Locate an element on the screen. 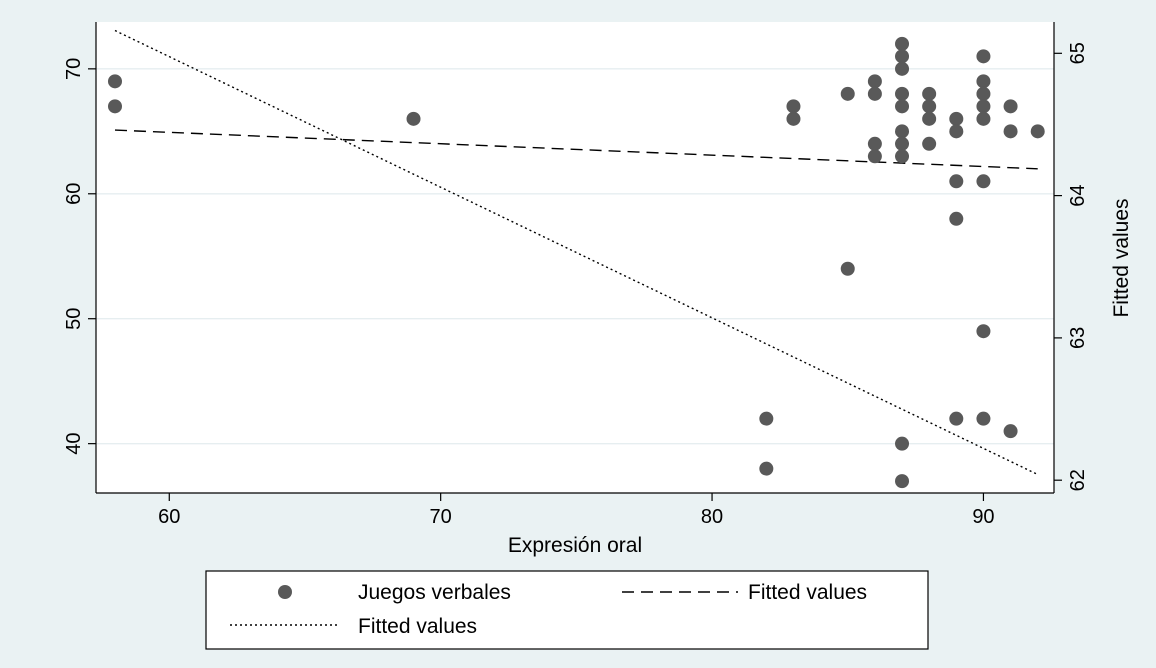  fitted-line-dashed is located at coordinates (576, 149).